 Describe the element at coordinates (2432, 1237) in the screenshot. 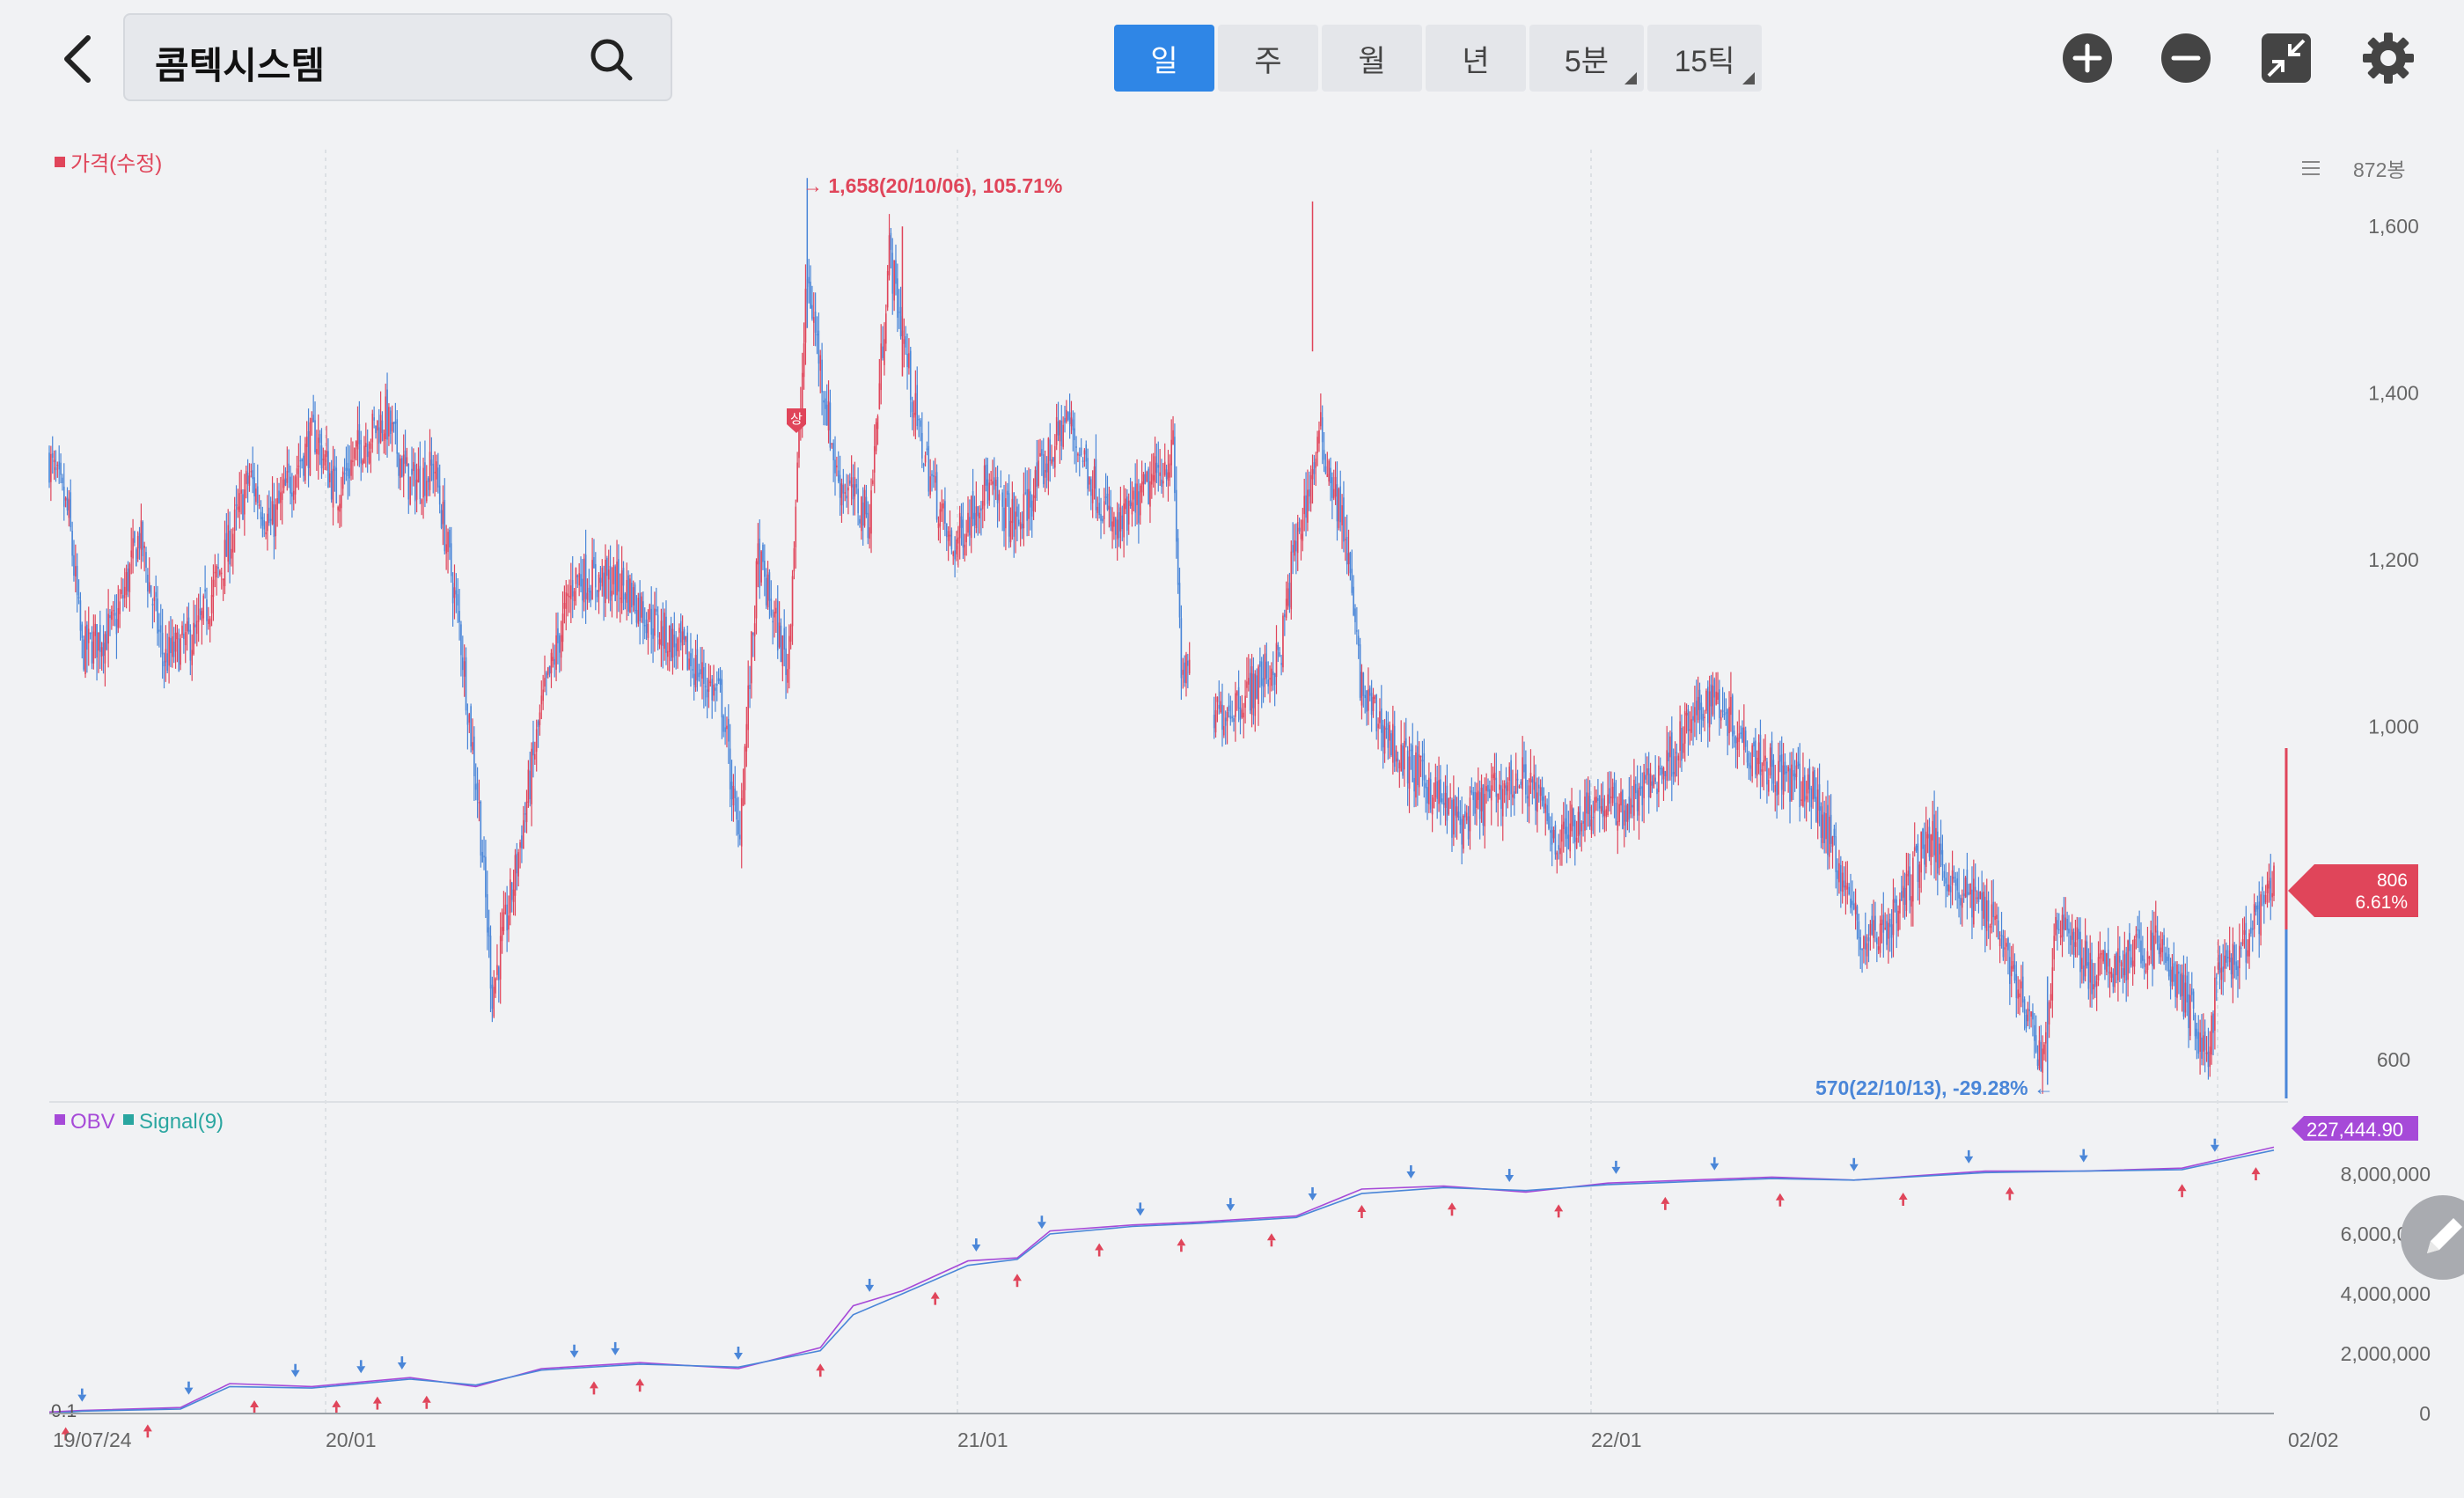

I see `draw-tool-button` at that location.